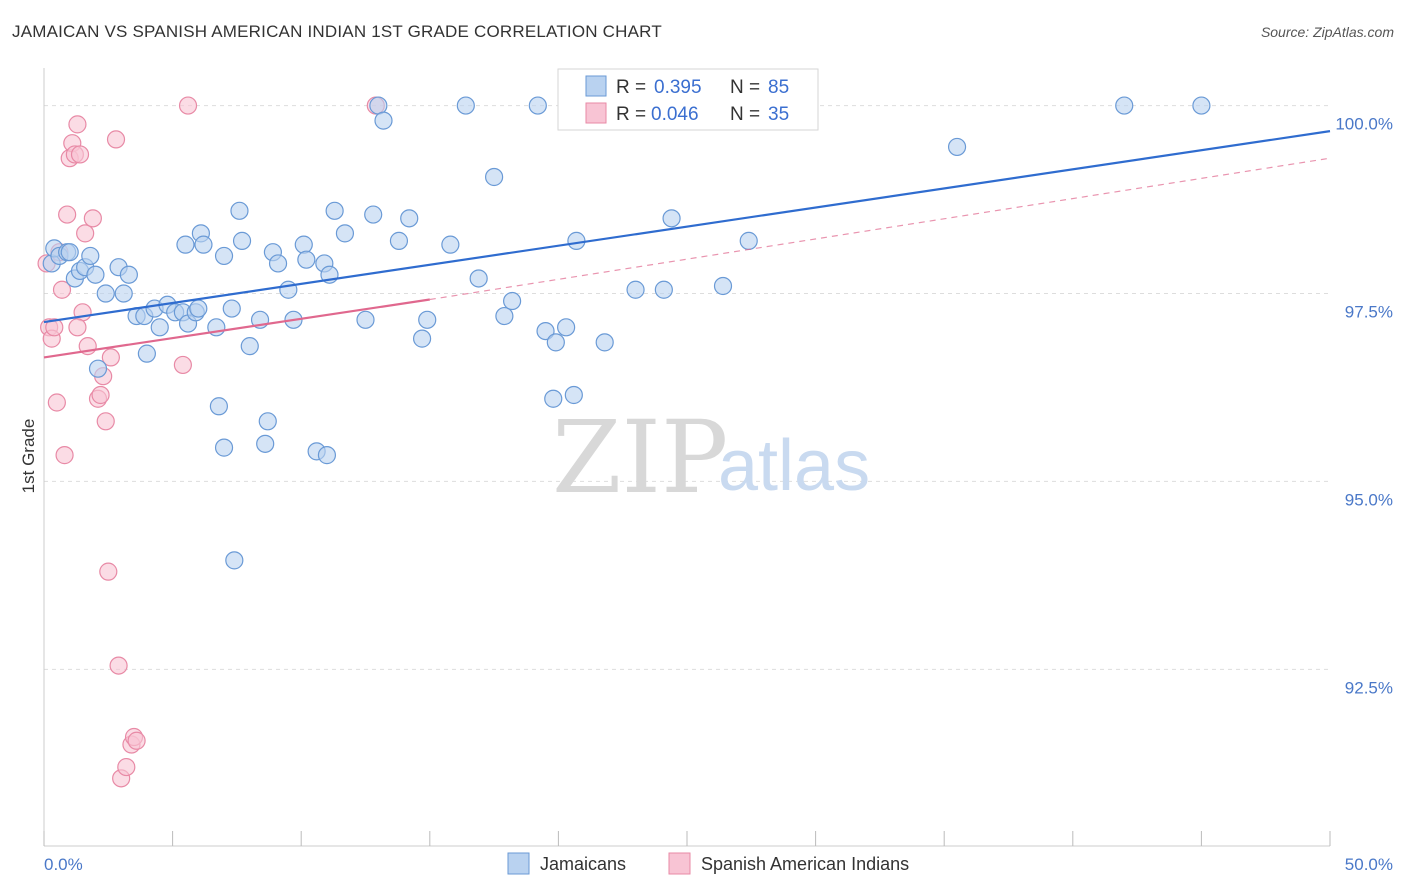  Describe the element at coordinates (675, 114) in the screenshot. I see `legend-r-value-2: 0.046` at that location.